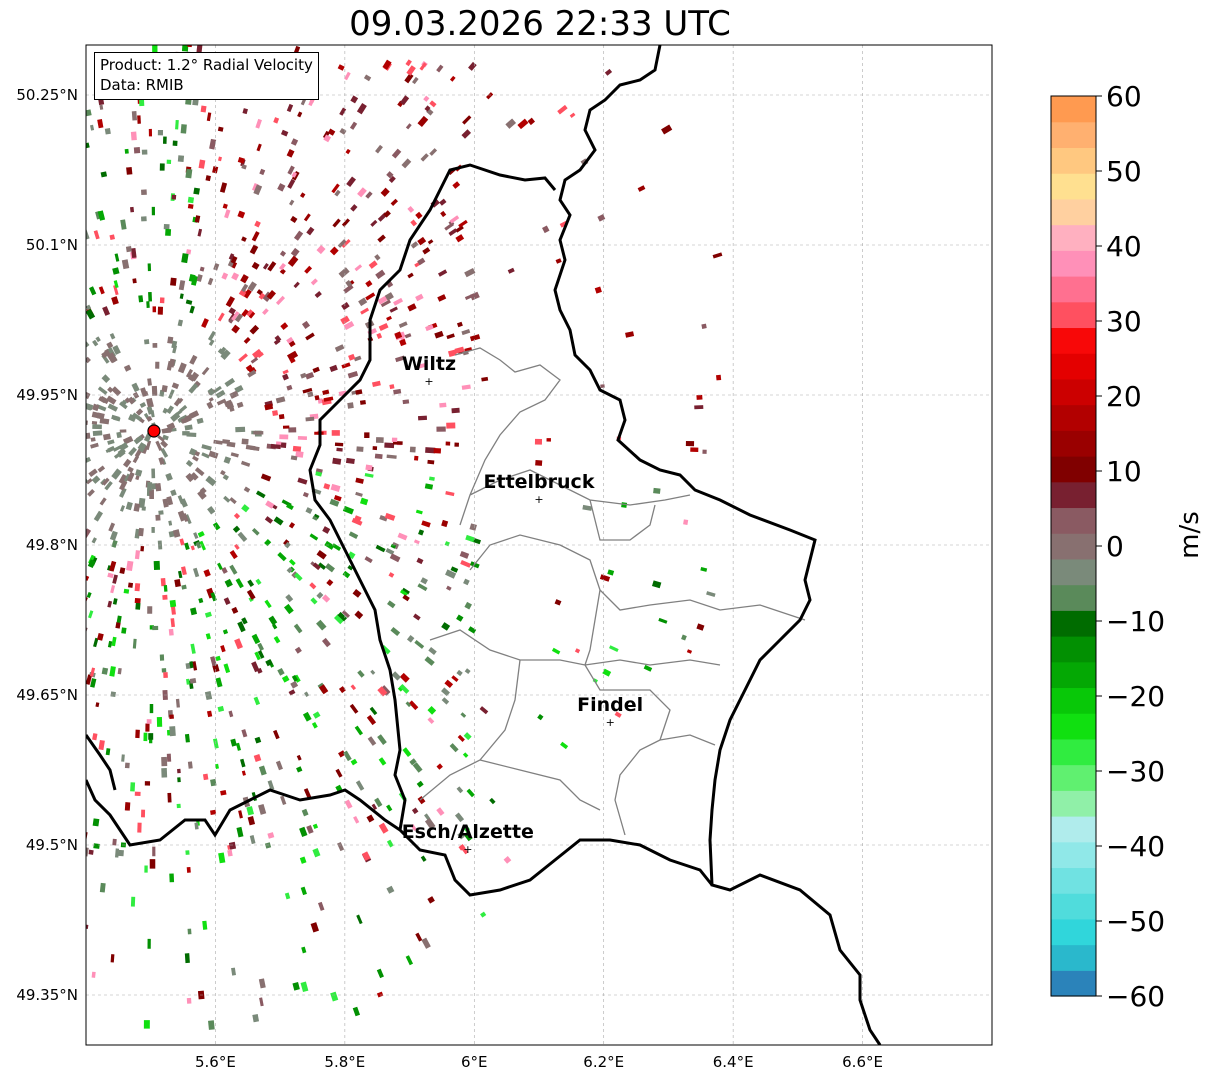  Describe the element at coordinates (1073, 212) in the screenshot. I see `colorbar-segment` at that location.